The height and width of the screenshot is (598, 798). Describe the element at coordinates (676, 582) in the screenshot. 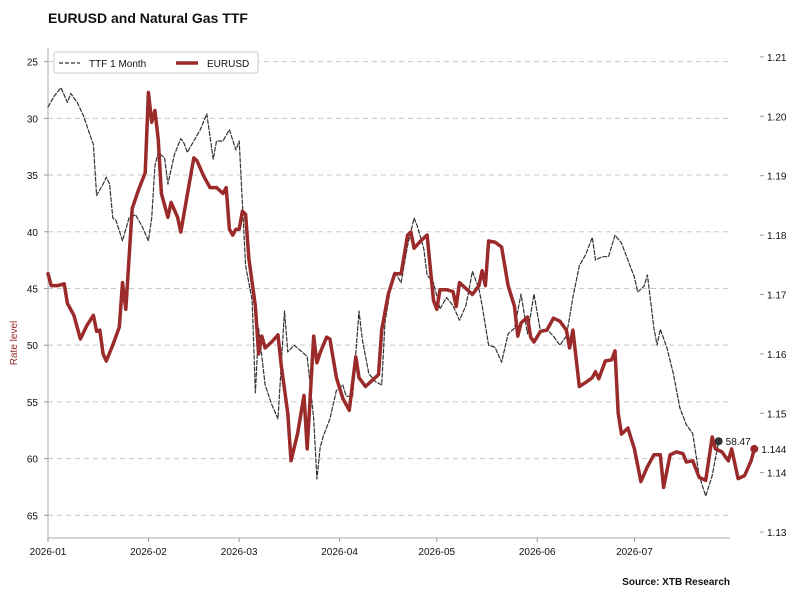

I see `chart-source: Source: XTB Research` at that location.